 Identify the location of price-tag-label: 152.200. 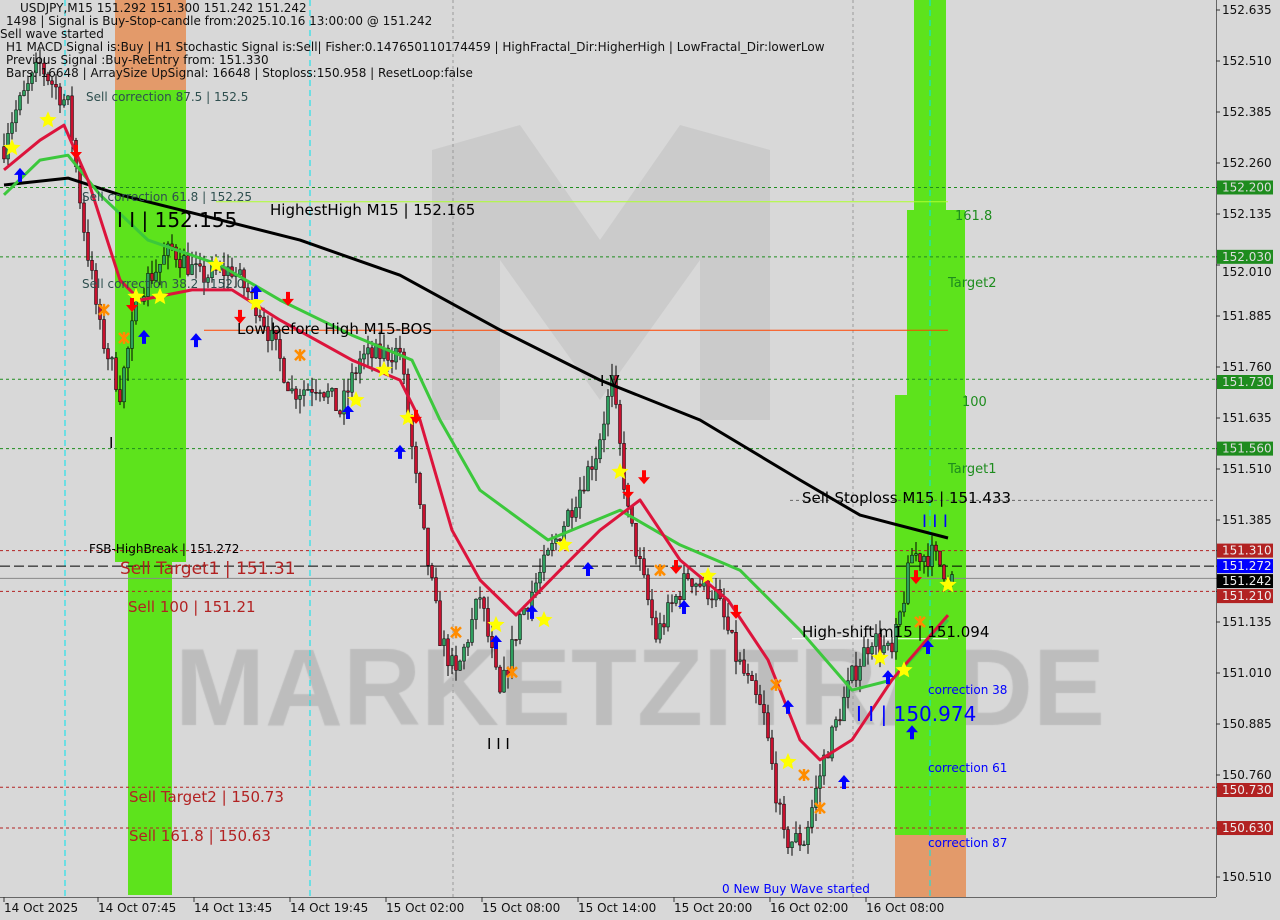
(1247, 187).